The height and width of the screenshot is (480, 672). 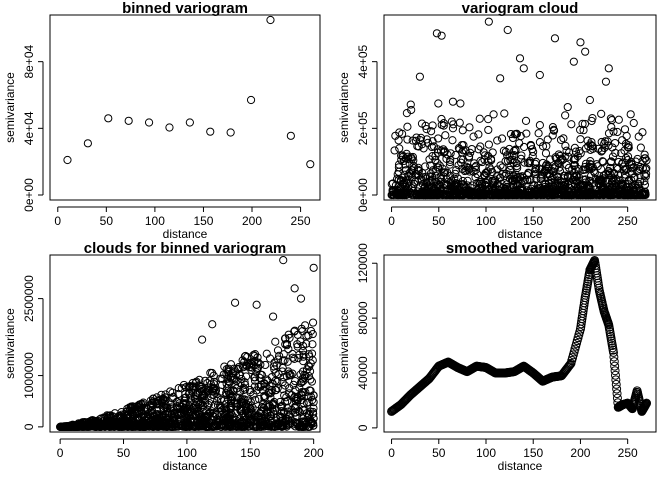 I want to click on chart-title: binned variogram, so click(x=185, y=8).